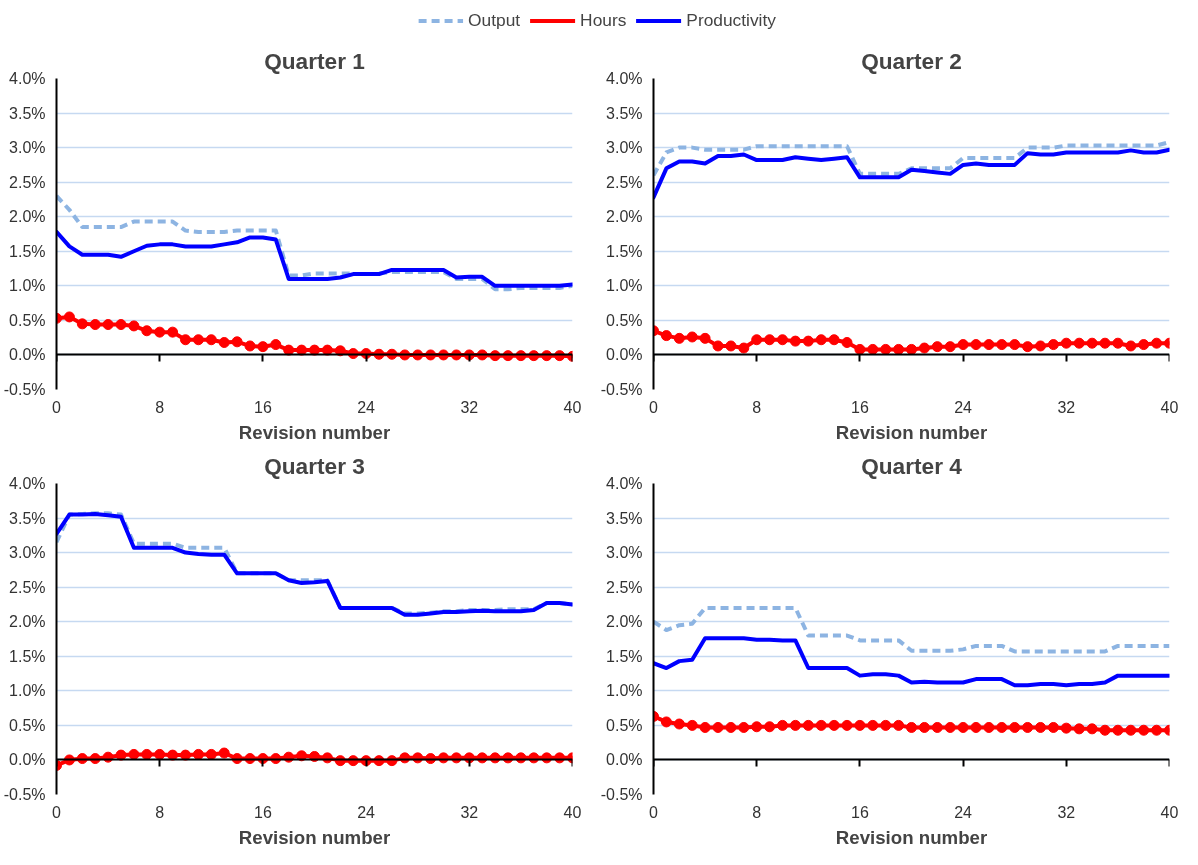 This screenshot has height=865, width=1198. What do you see at coordinates (314, 60) in the screenshot?
I see `chart-title: Quarter 1` at bounding box center [314, 60].